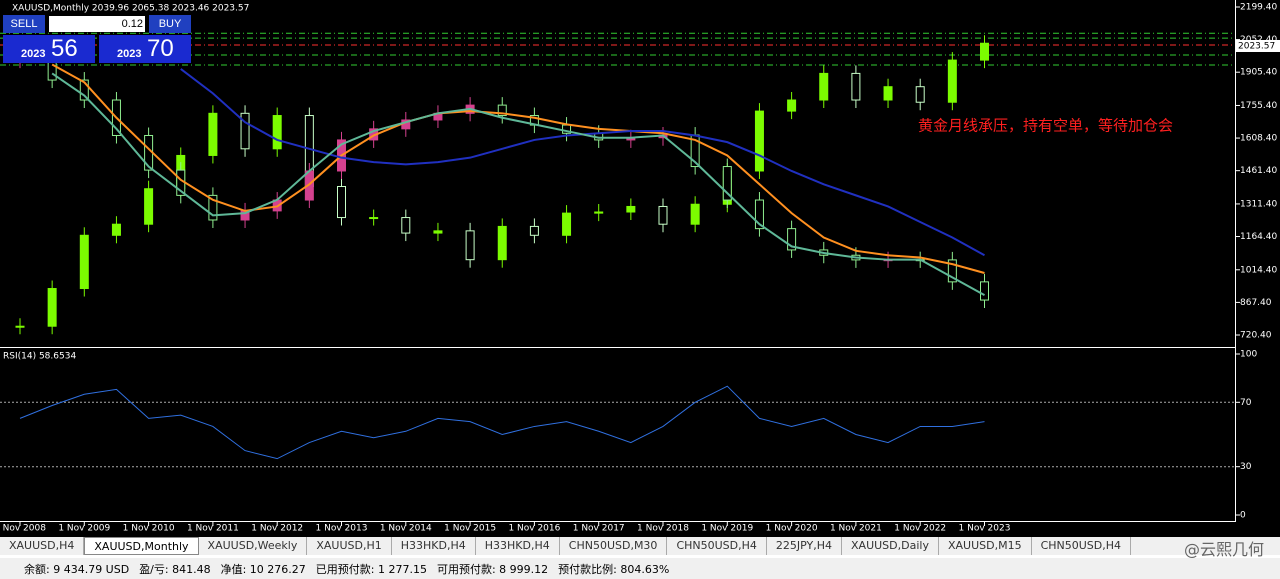 Image resolution: width=1280 pixels, height=579 pixels. Describe the element at coordinates (792, 529) in the screenshot. I see `date-label: 1 Nov 2020` at that location.